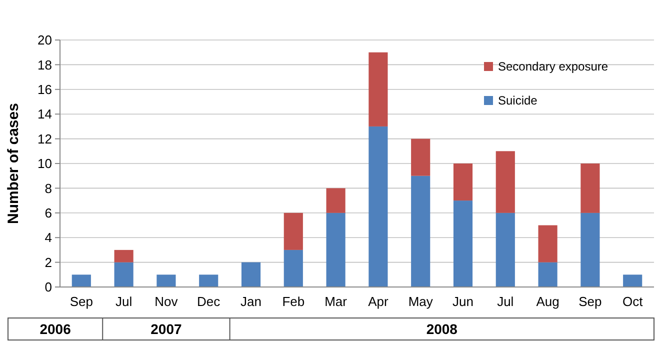 Image resolution: width=662 pixels, height=349 pixels. I want to click on x-tick-label: Jun, so click(463, 301).